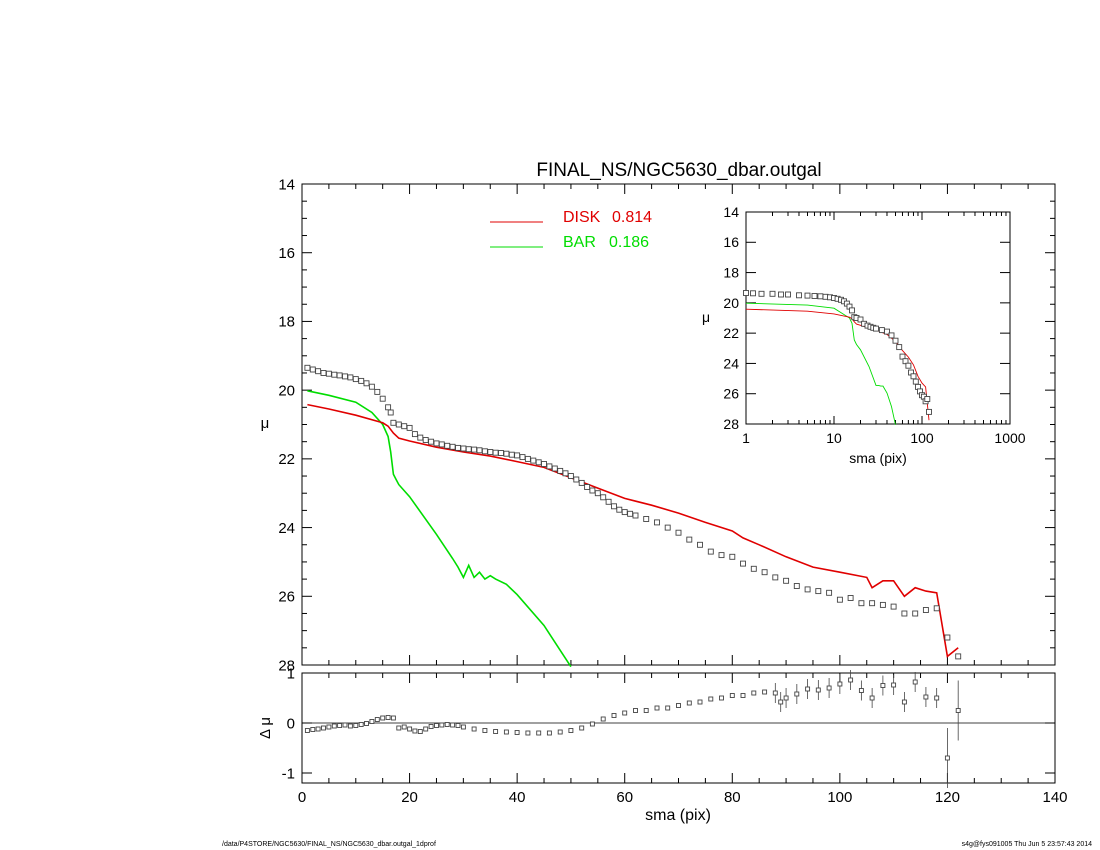 This screenshot has height=850, width=1100. What do you see at coordinates (732, 797) in the screenshot?
I see `x-tick-label: 80` at bounding box center [732, 797].